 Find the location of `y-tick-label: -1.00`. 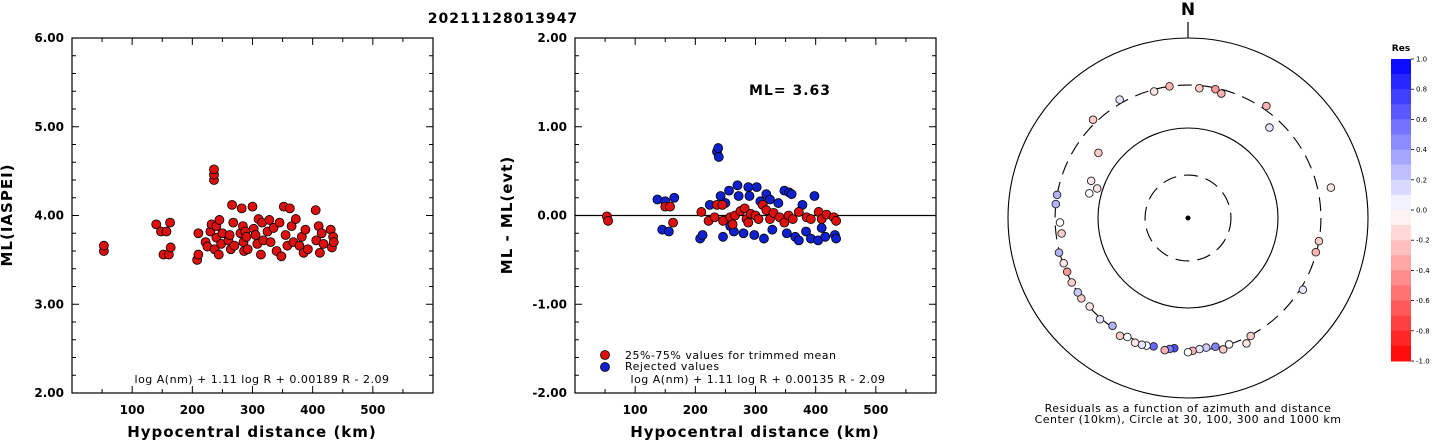

y-tick-label: -1.00 is located at coordinates (549, 304).